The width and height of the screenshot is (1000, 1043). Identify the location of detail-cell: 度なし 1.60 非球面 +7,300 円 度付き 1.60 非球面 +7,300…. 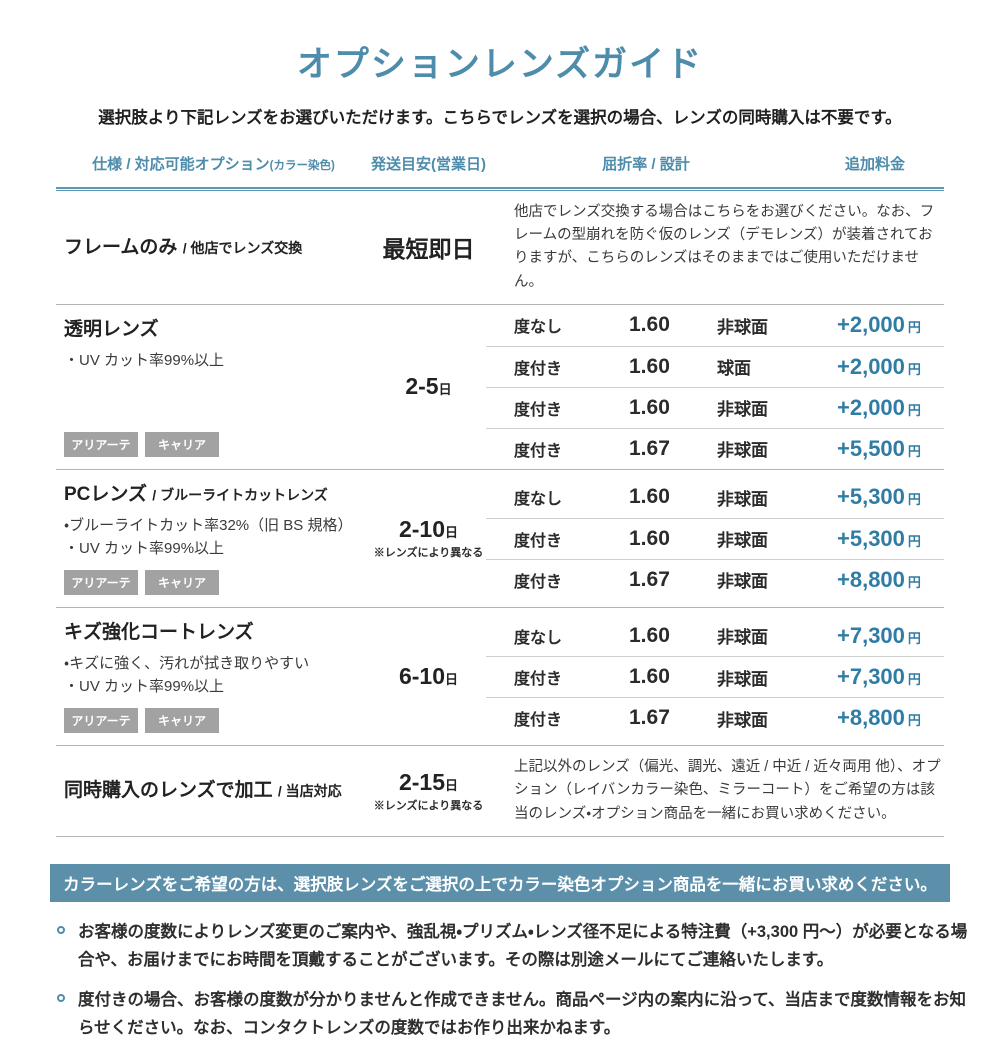
(715, 676).